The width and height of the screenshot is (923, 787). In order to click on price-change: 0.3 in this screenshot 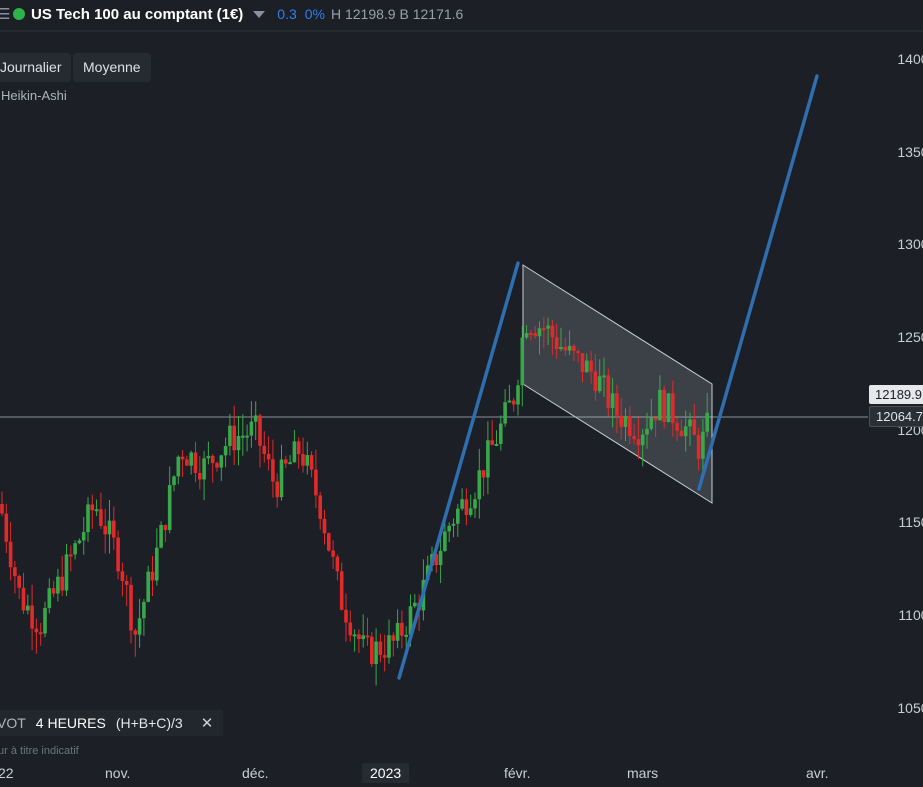, I will do `click(287, 14)`.